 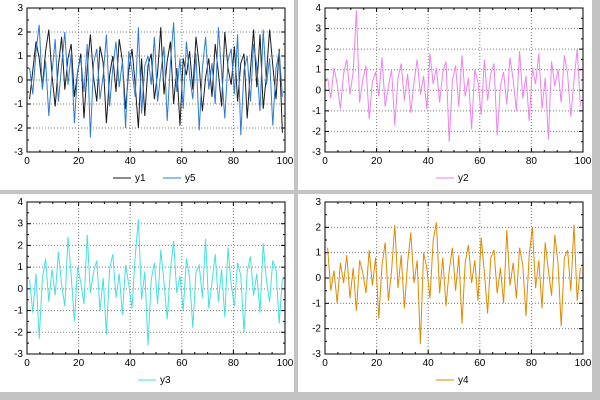 I want to click on svg-text: y4, so click(x=463, y=380).